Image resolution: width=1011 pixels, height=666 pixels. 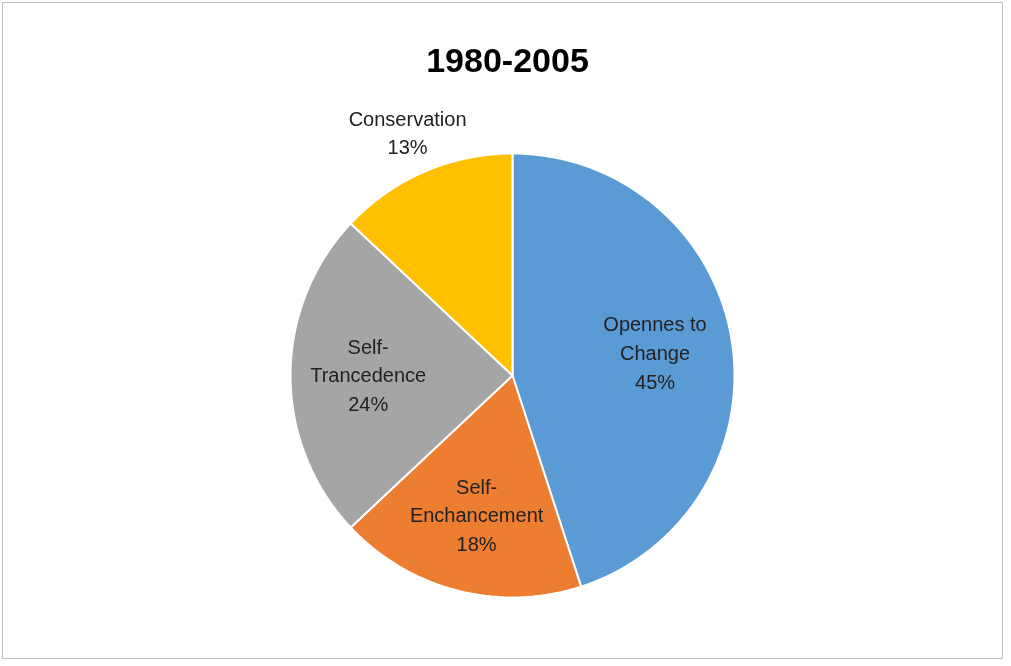 I want to click on slice-label: Self-Enchancement, so click(x=476, y=501).